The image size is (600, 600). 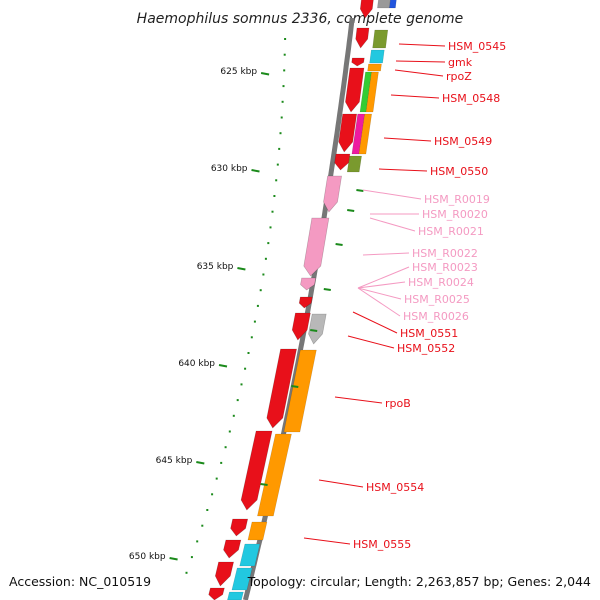 I want to click on feature-marks, so click(x=312, y=337).